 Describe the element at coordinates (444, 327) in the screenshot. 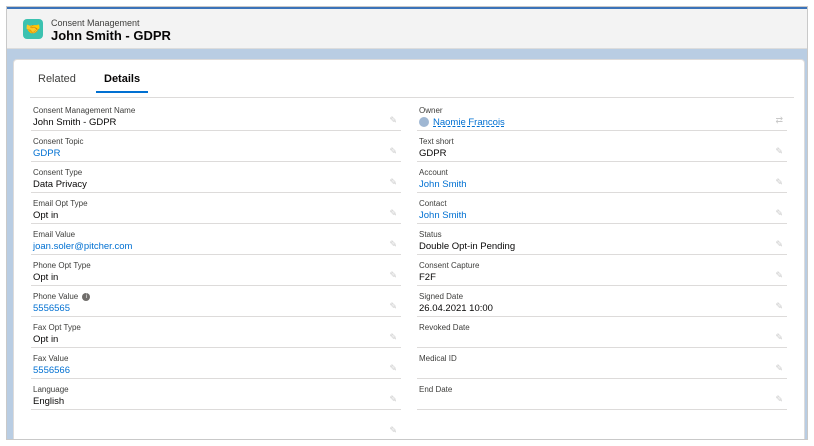

I see `field-label: Revoked Date` at that location.